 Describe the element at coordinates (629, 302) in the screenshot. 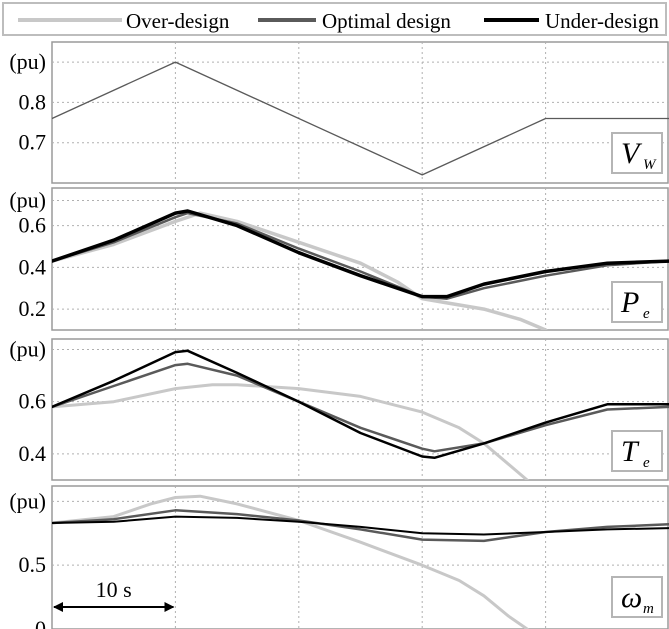

I see `badge-symbol: P` at that location.